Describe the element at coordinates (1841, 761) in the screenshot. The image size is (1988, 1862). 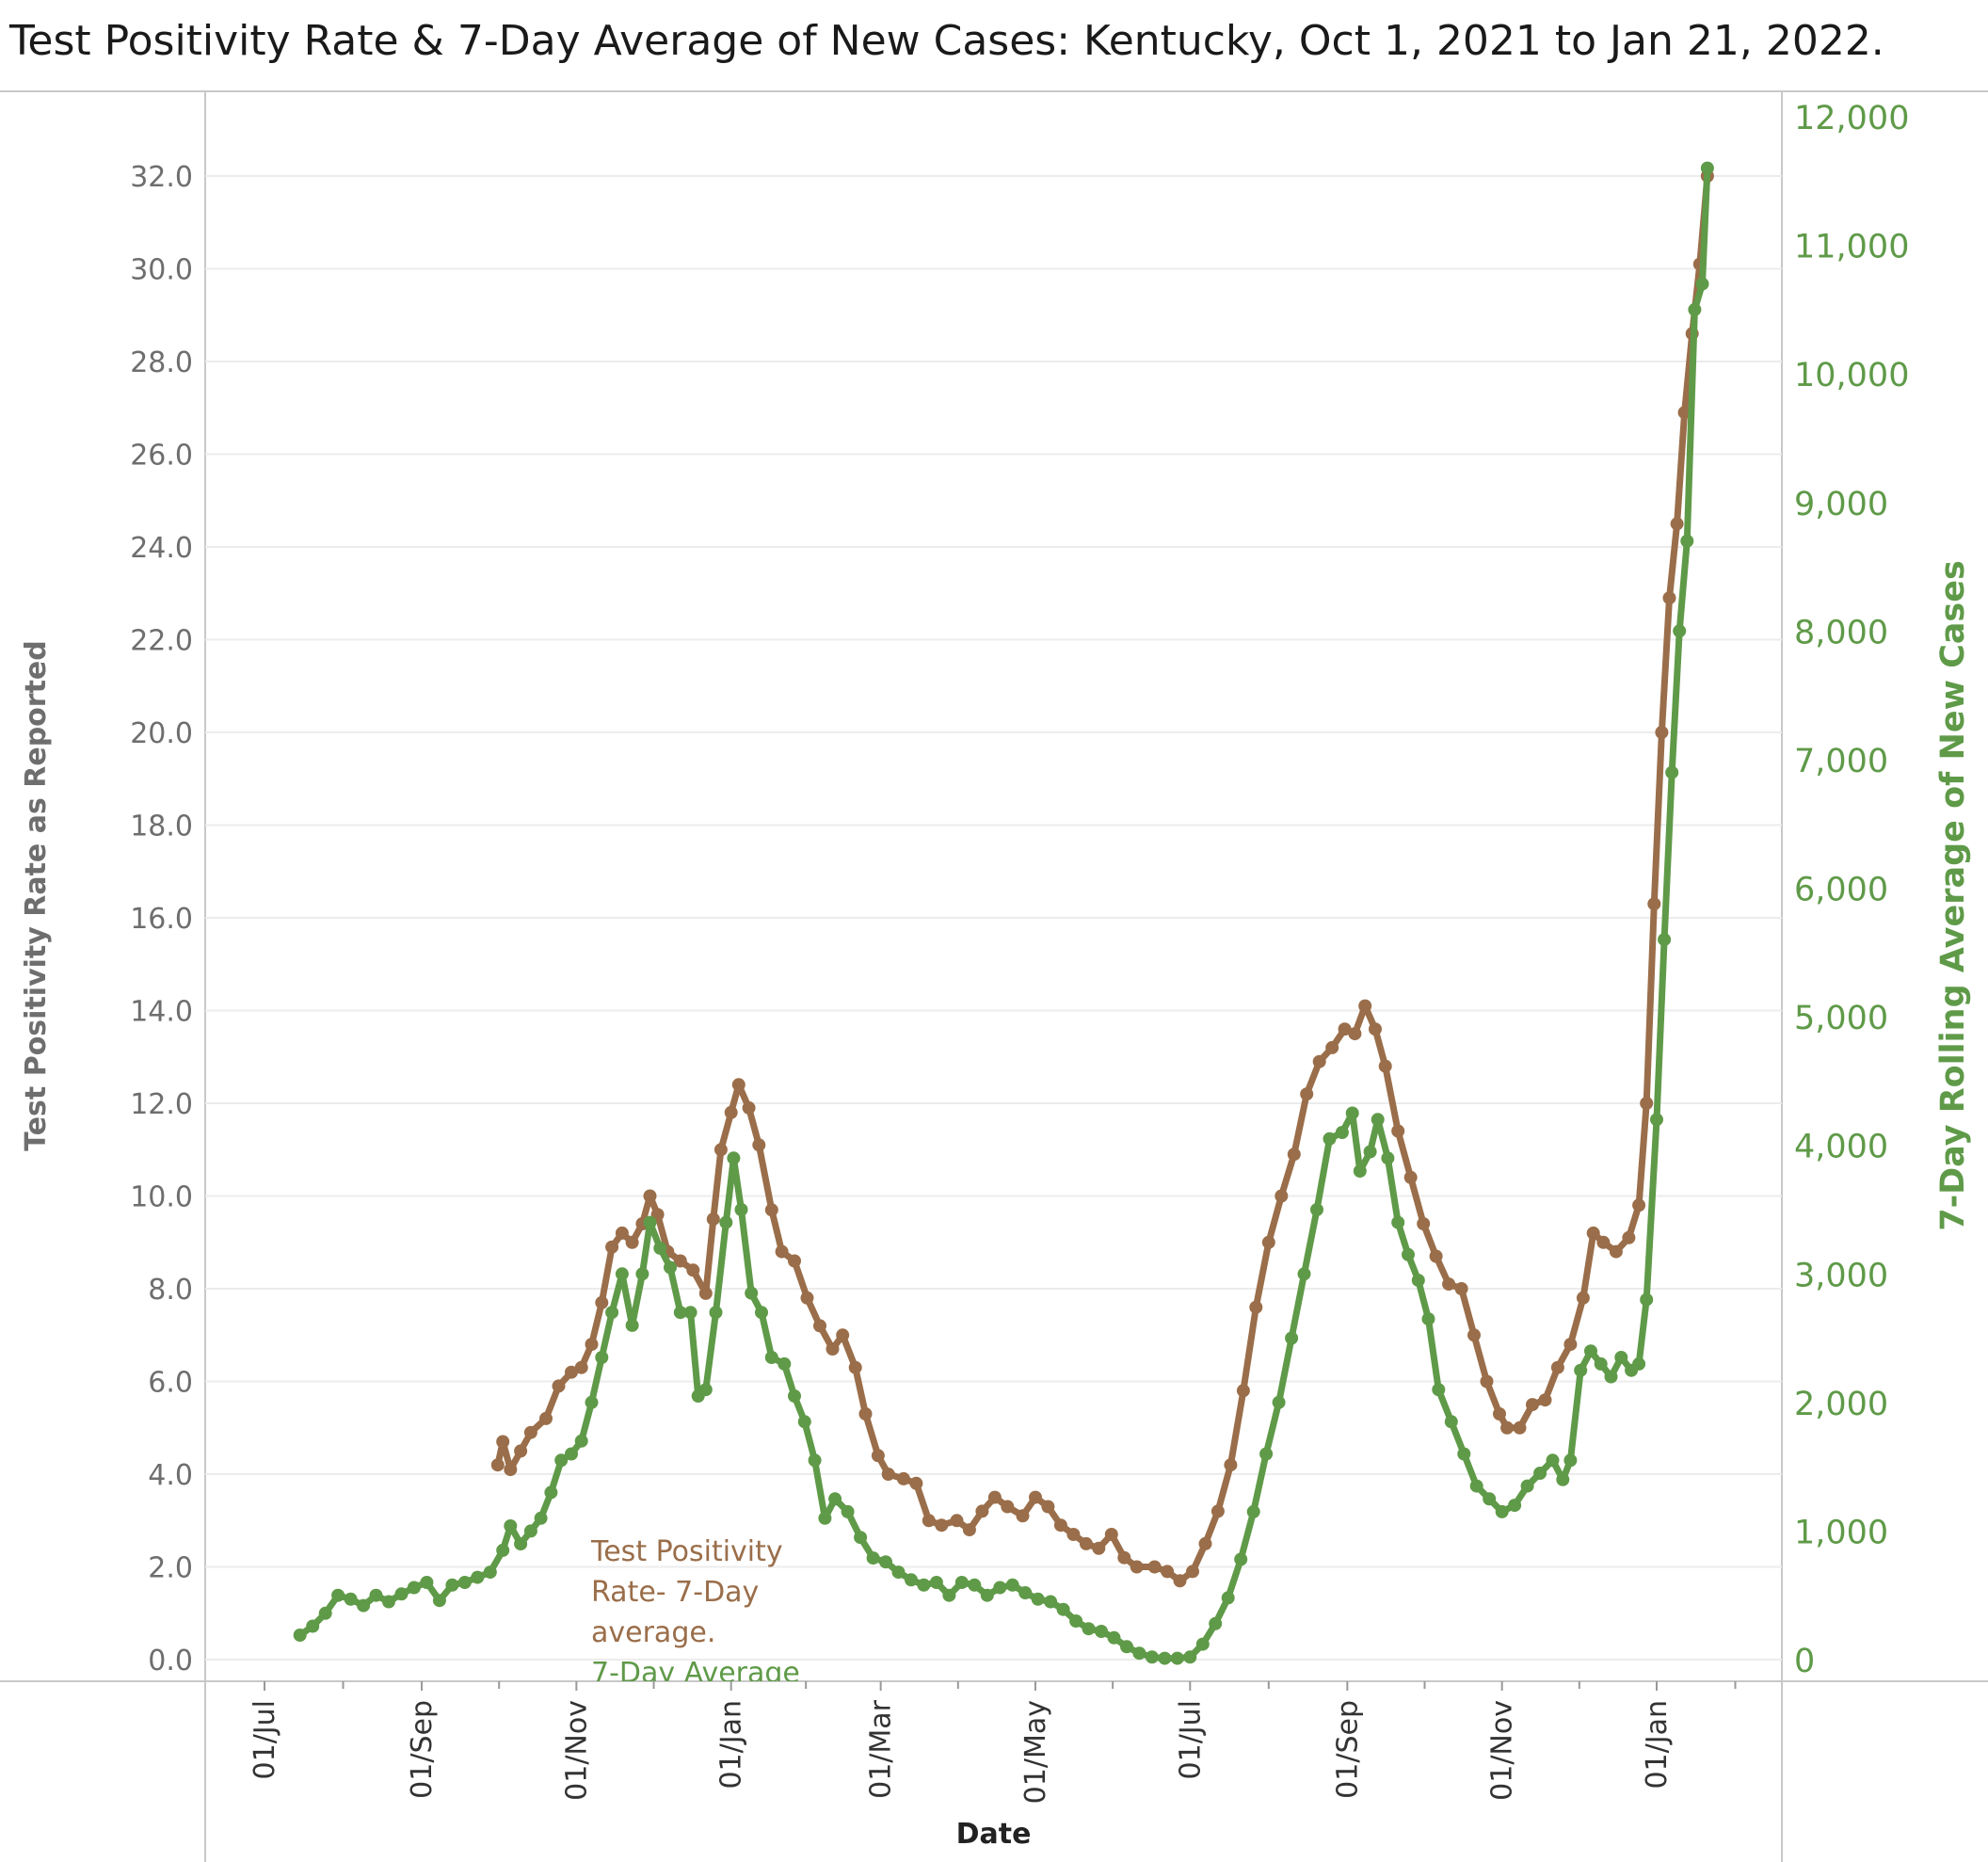
I see `y-right-tick-label: 7,000` at that location.